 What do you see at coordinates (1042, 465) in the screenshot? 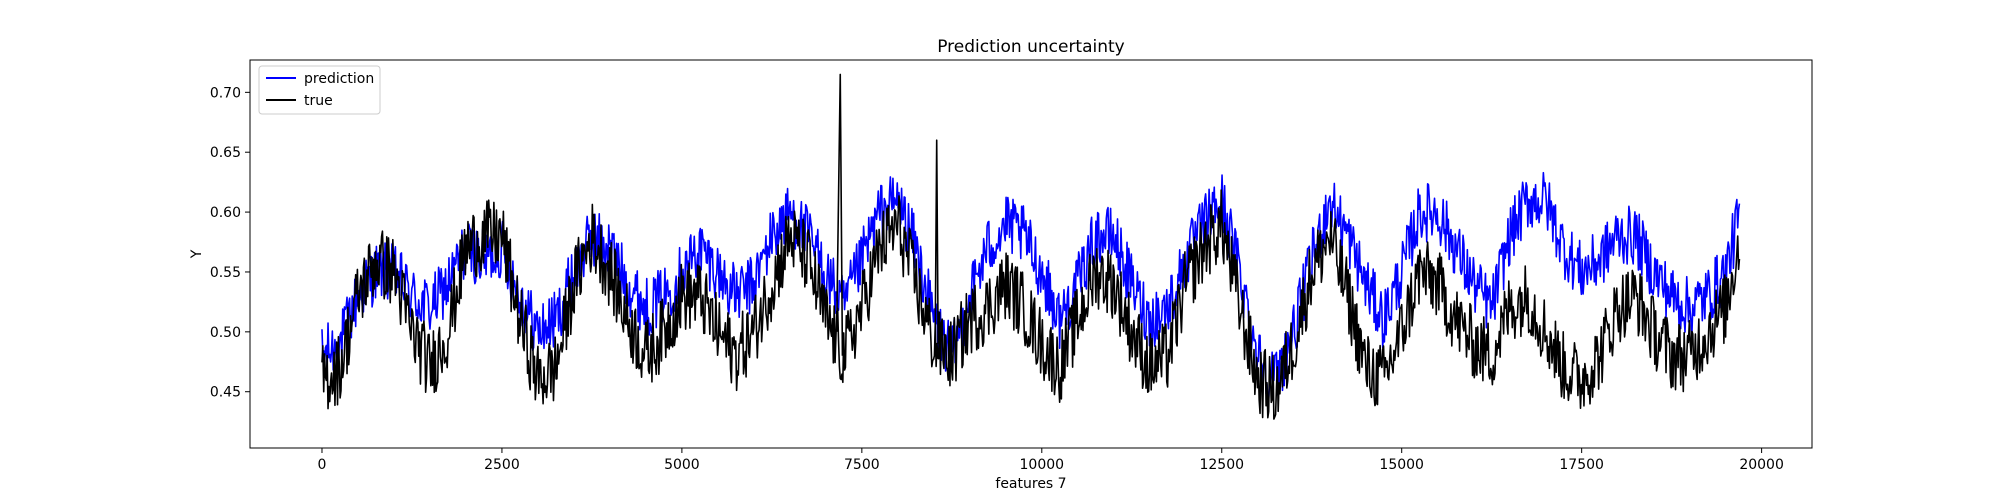
I see `x-tick-label: 10000` at bounding box center [1042, 465].